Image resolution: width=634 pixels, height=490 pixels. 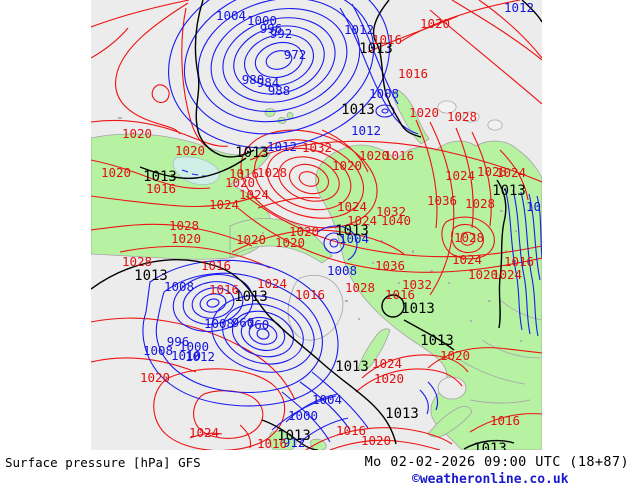 What do you see at coordinates (279, 90) in the screenshot?
I see `pressure-label: 988` at bounding box center [279, 90].